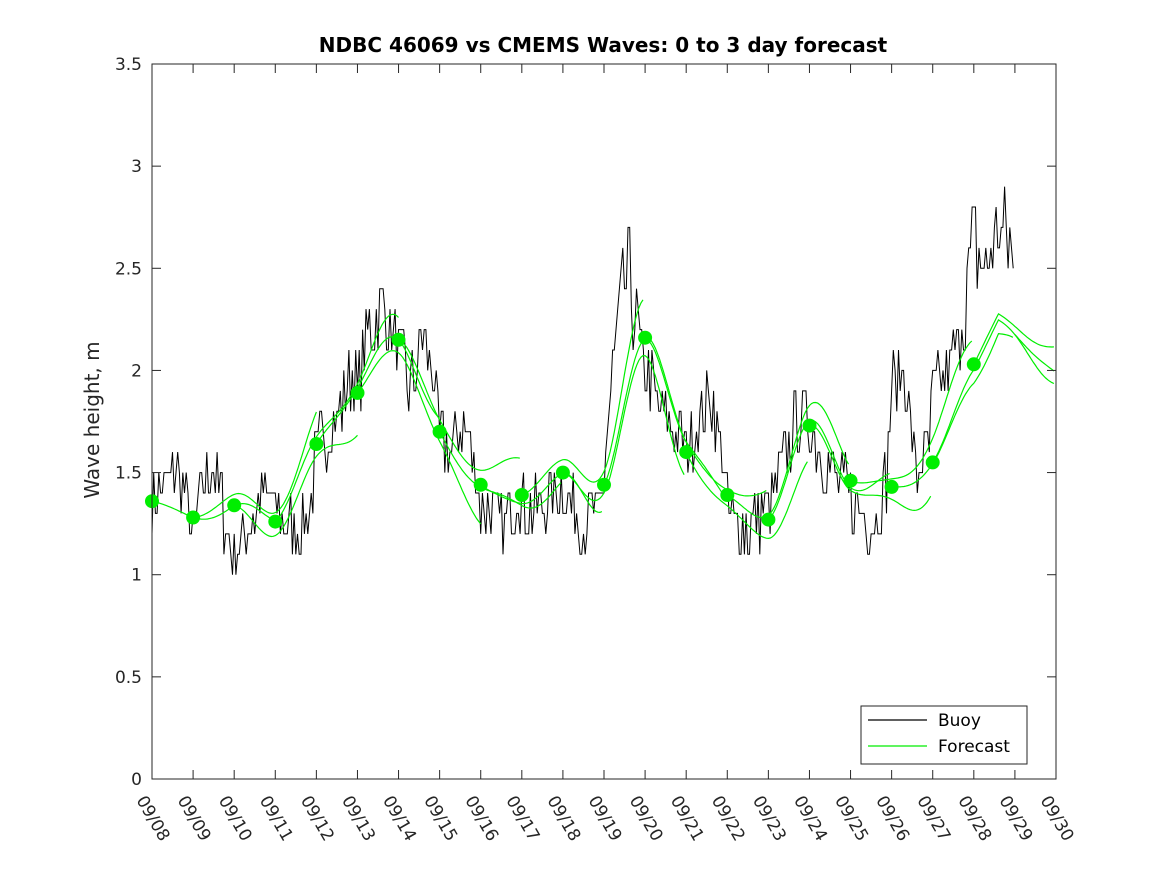 The height and width of the screenshot is (875, 1167). What do you see at coordinates (687, 819) in the screenshot?
I see `x-tick-label: 09/21` at bounding box center [687, 819].